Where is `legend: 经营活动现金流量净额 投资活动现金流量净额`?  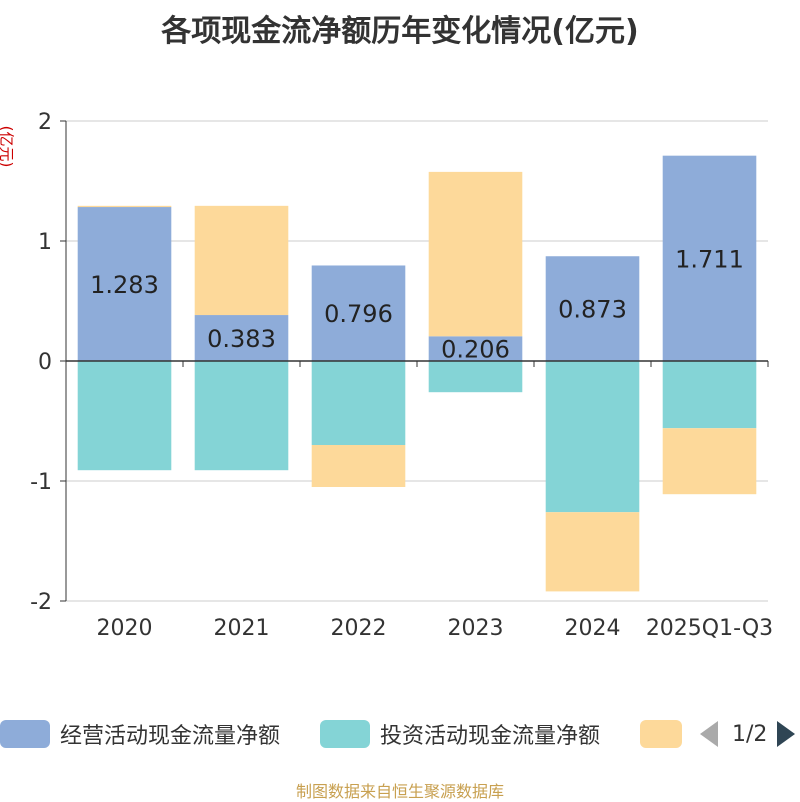
legend: 经营活动现金流量净额 投资活动现金流量净额 is located at coordinates (400, 734).